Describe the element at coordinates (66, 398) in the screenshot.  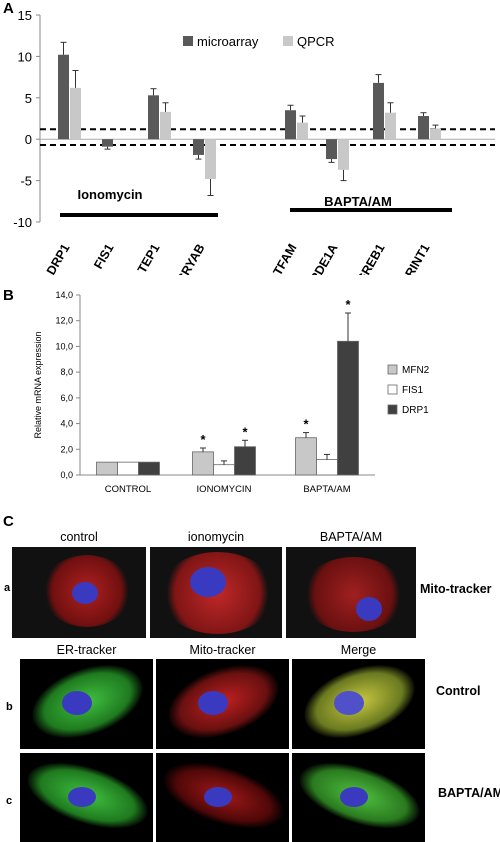
I see `y-tick-label-b: 6,0` at that location.